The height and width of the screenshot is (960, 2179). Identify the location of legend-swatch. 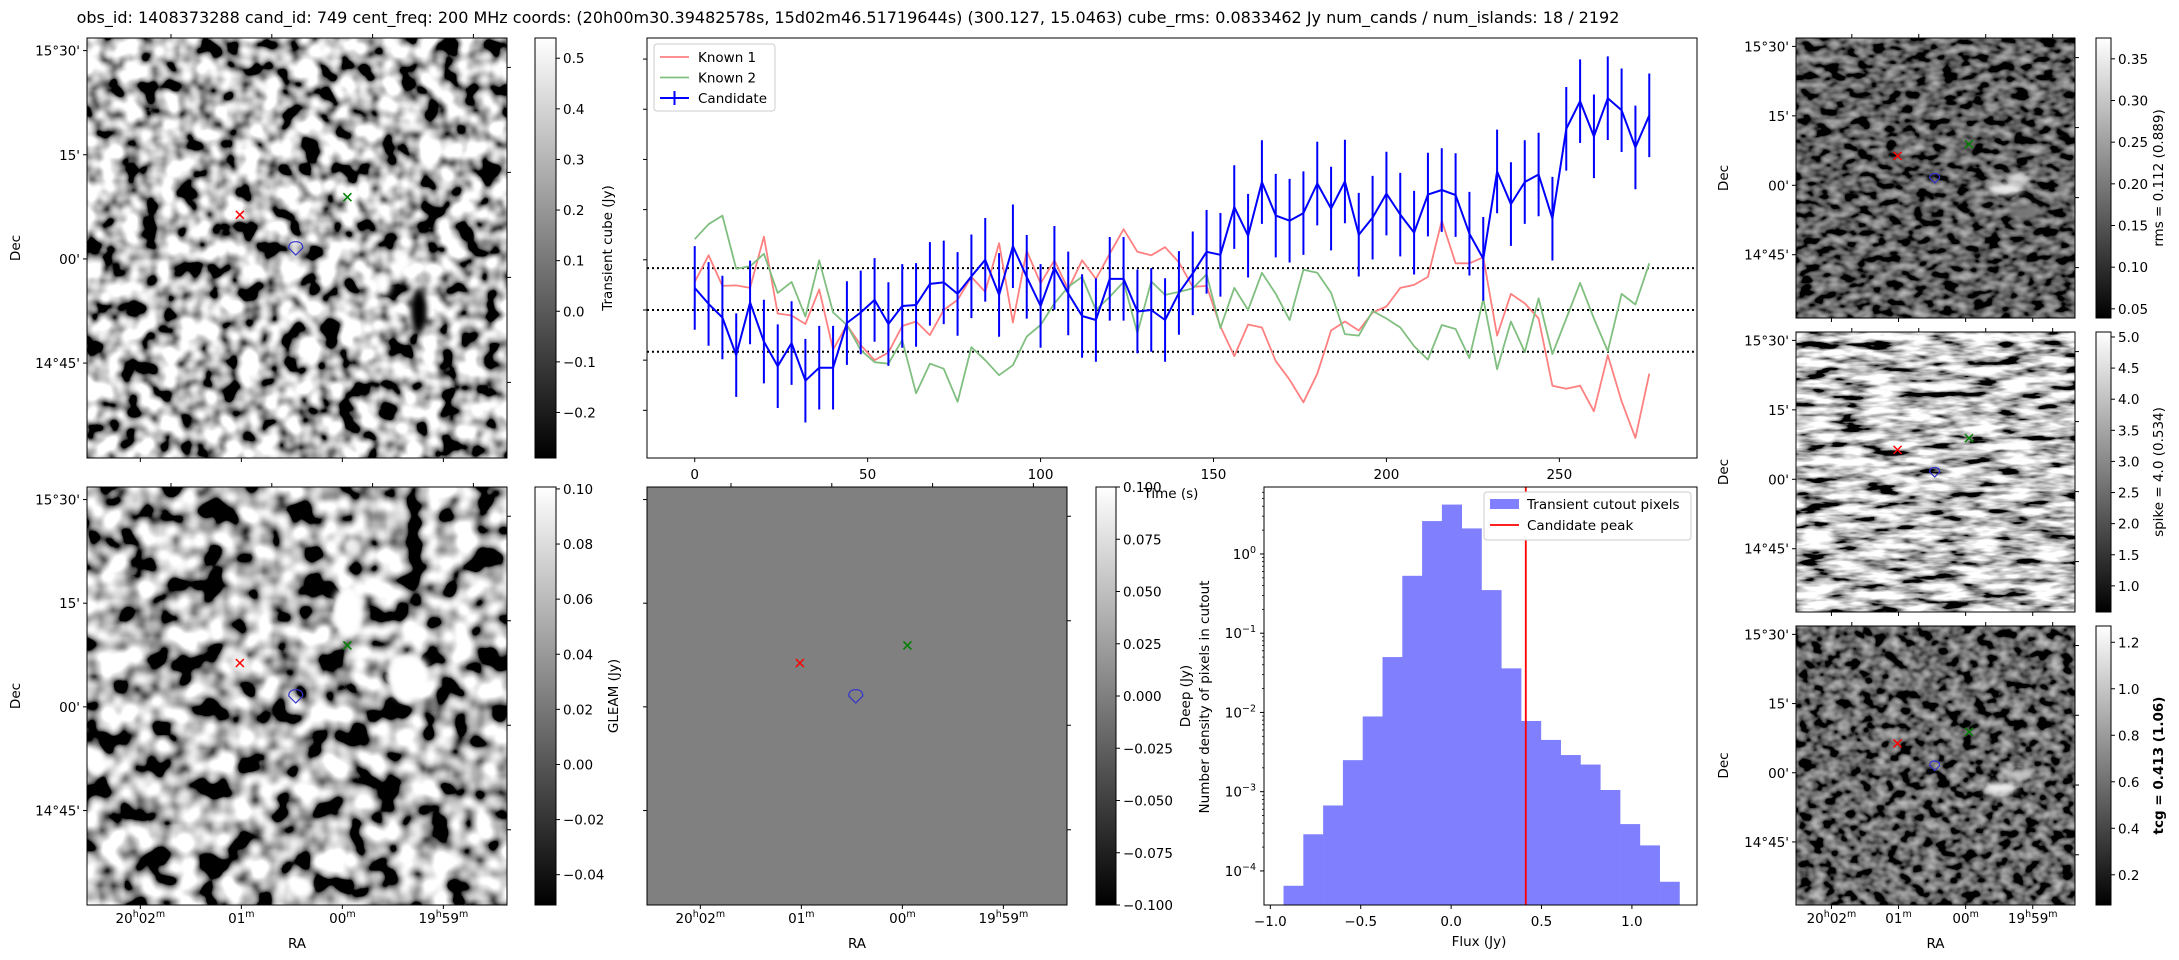
(1504, 504).